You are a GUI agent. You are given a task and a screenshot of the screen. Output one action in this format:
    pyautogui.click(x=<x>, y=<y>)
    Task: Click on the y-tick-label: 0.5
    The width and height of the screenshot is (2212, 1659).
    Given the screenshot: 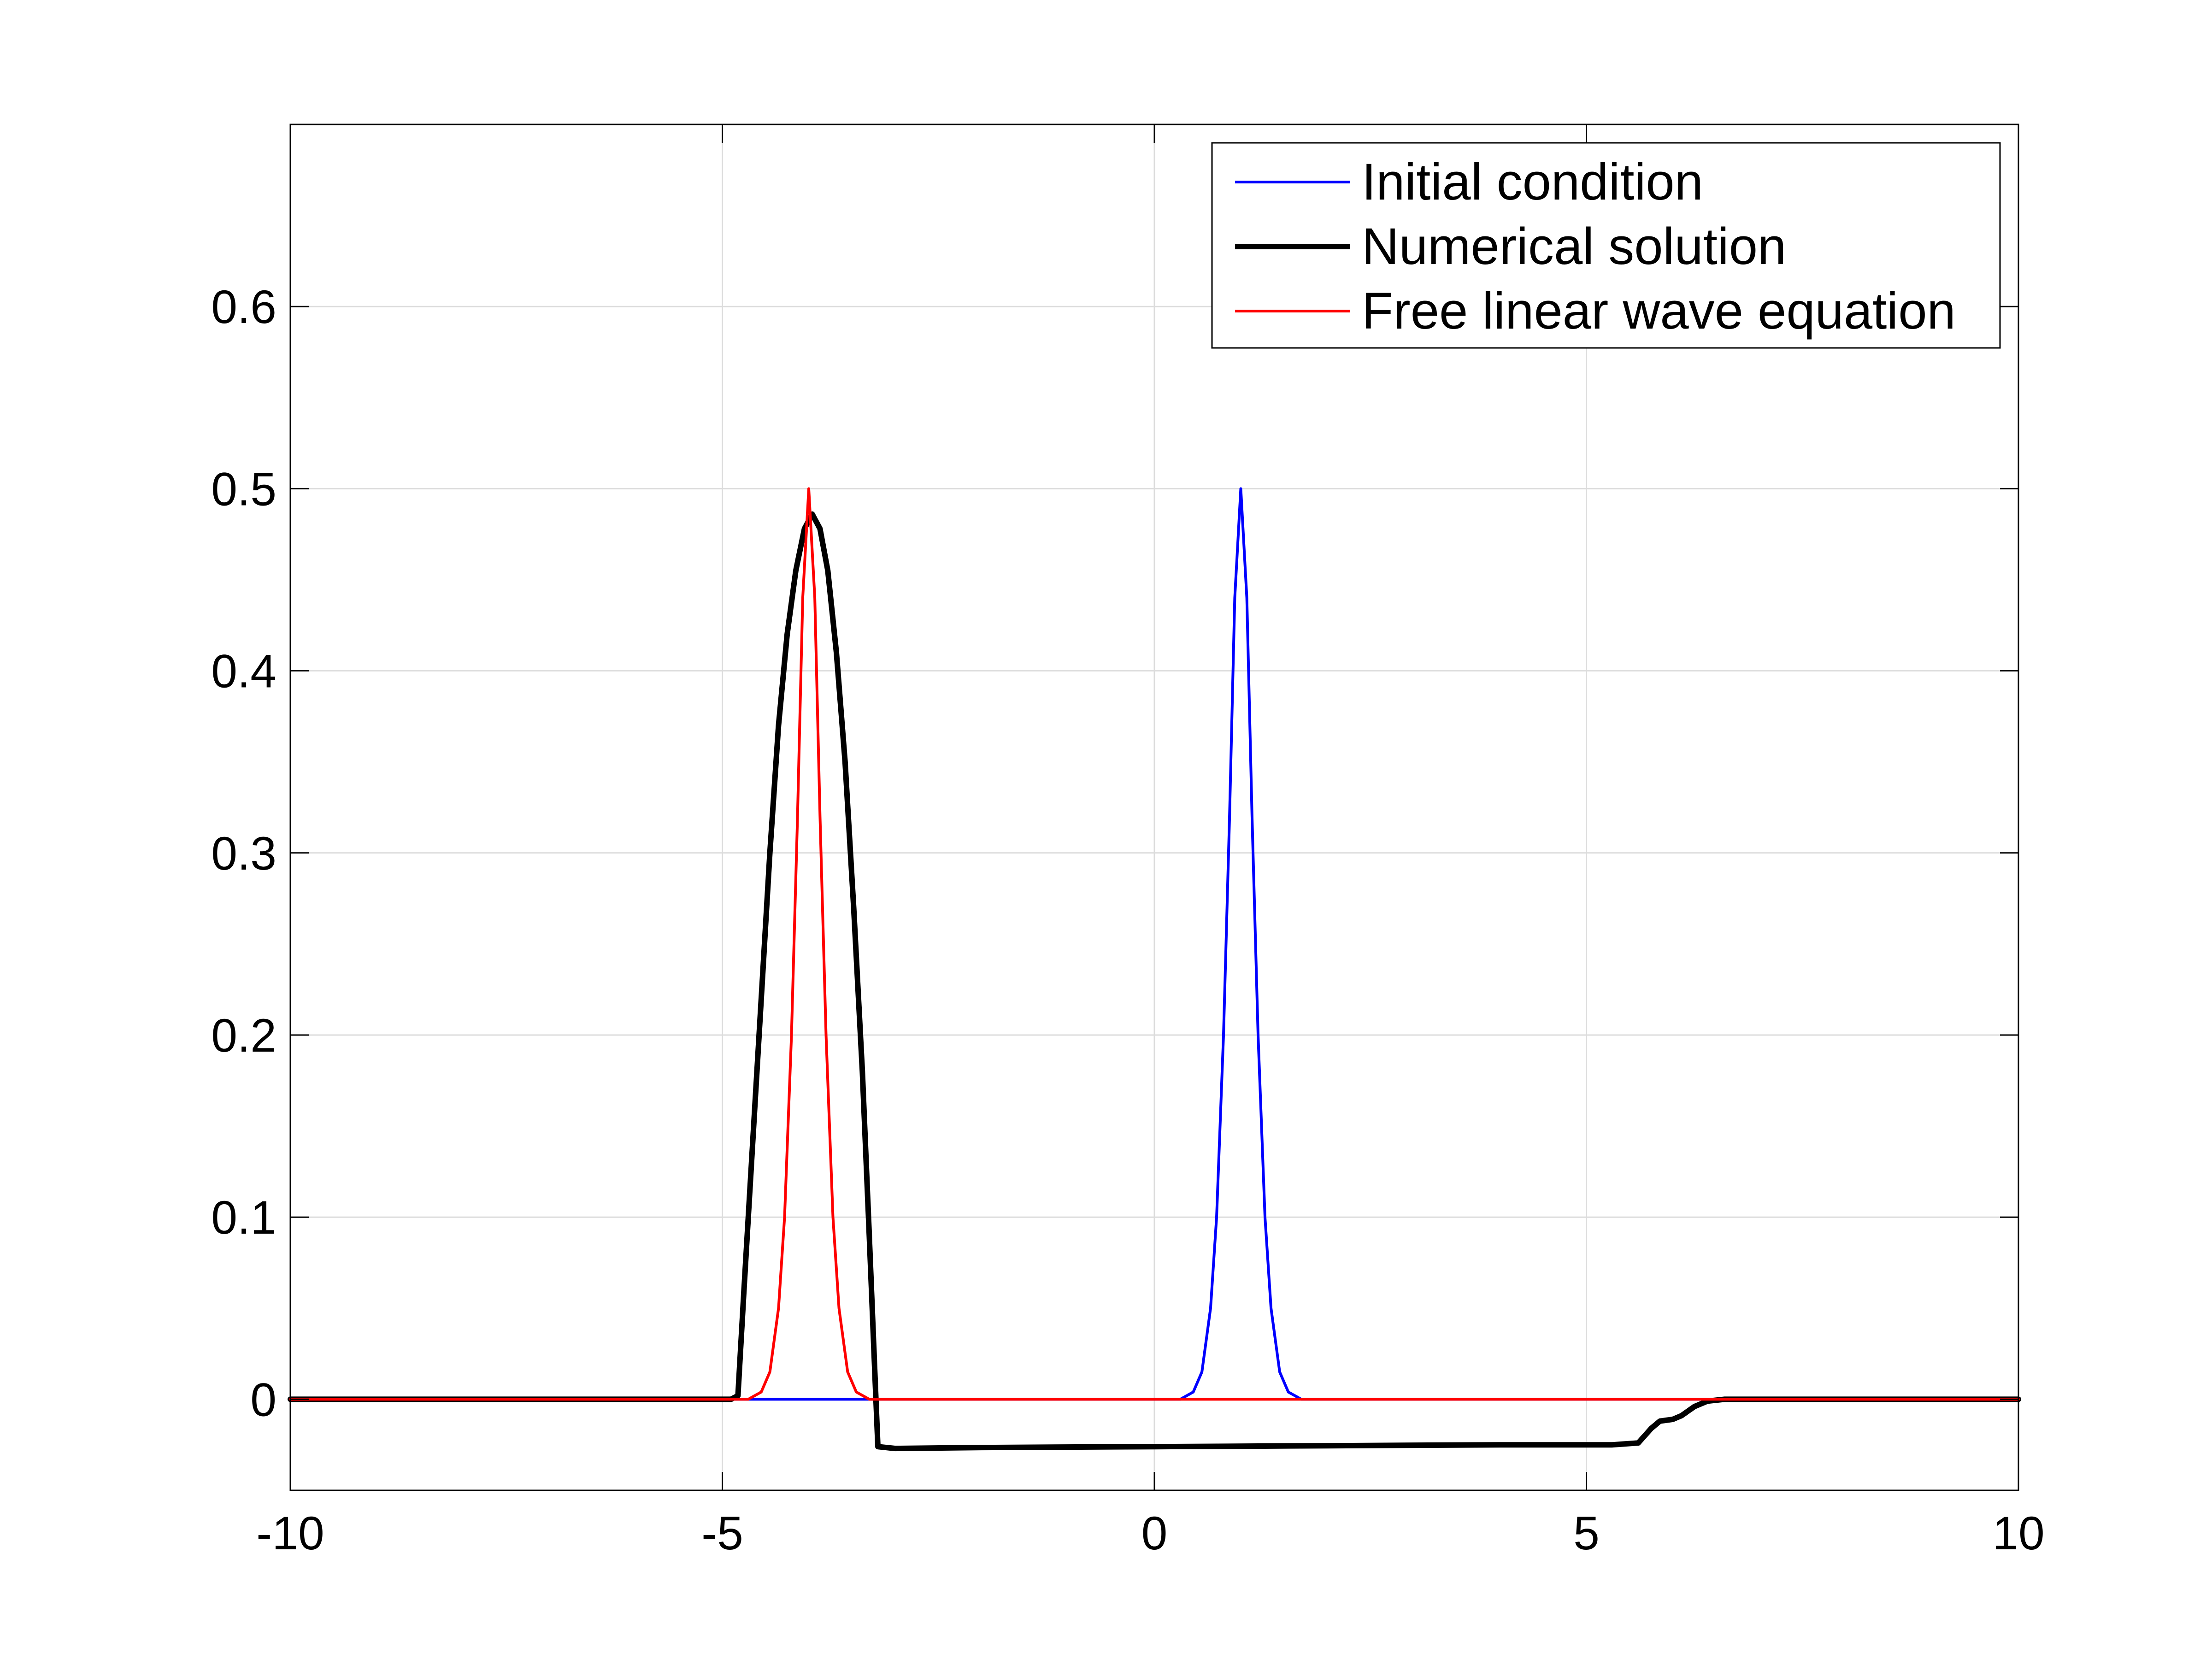 What is the action you would take?
    pyautogui.click(x=243, y=489)
    